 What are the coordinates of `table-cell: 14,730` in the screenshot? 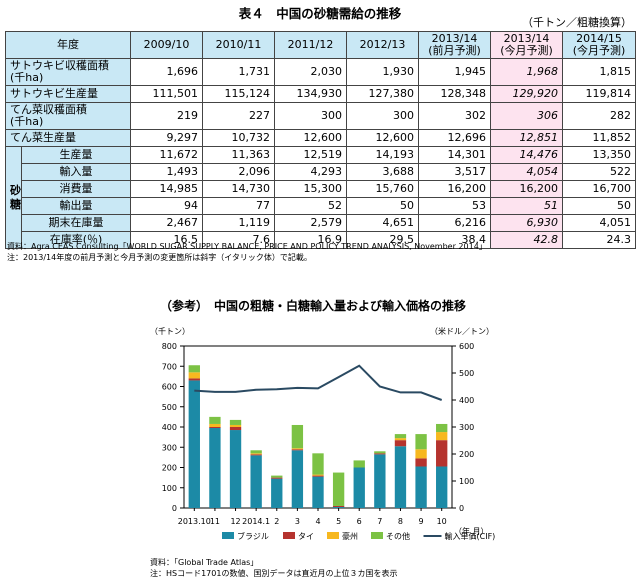 It's located at (238, 189).